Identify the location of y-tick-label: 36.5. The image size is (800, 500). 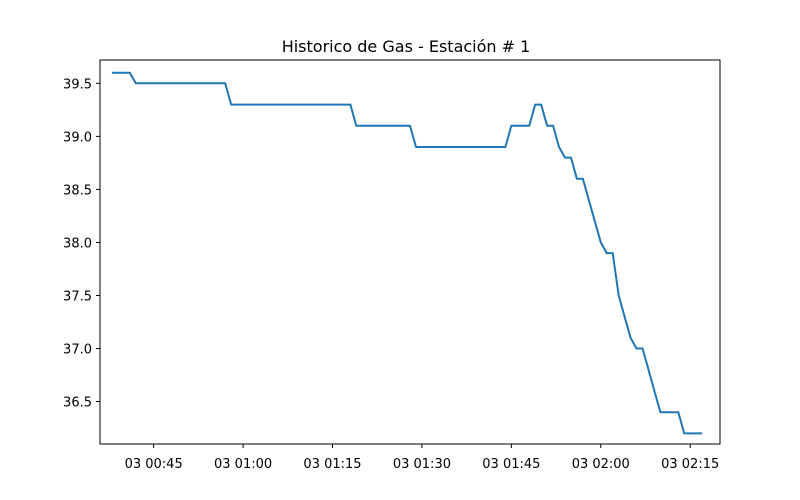
(77, 403).